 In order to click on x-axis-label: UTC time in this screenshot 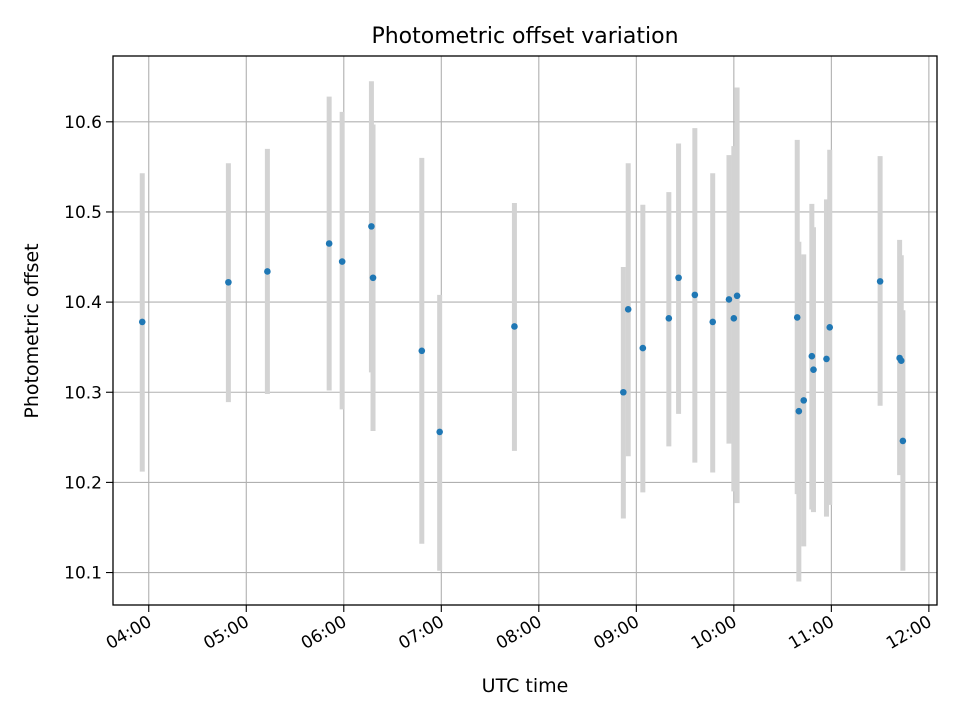, I will do `click(525, 686)`.